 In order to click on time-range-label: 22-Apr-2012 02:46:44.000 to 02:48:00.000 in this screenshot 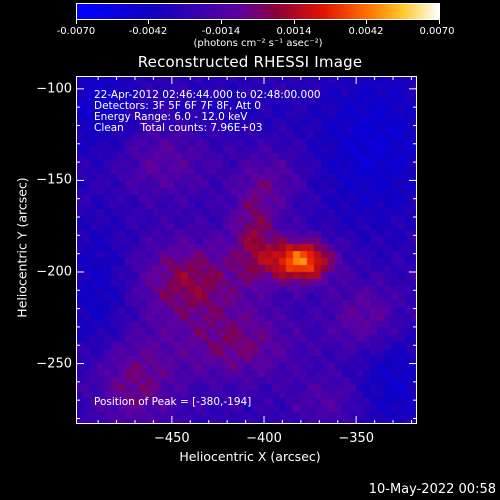, I will do `click(207, 95)`.